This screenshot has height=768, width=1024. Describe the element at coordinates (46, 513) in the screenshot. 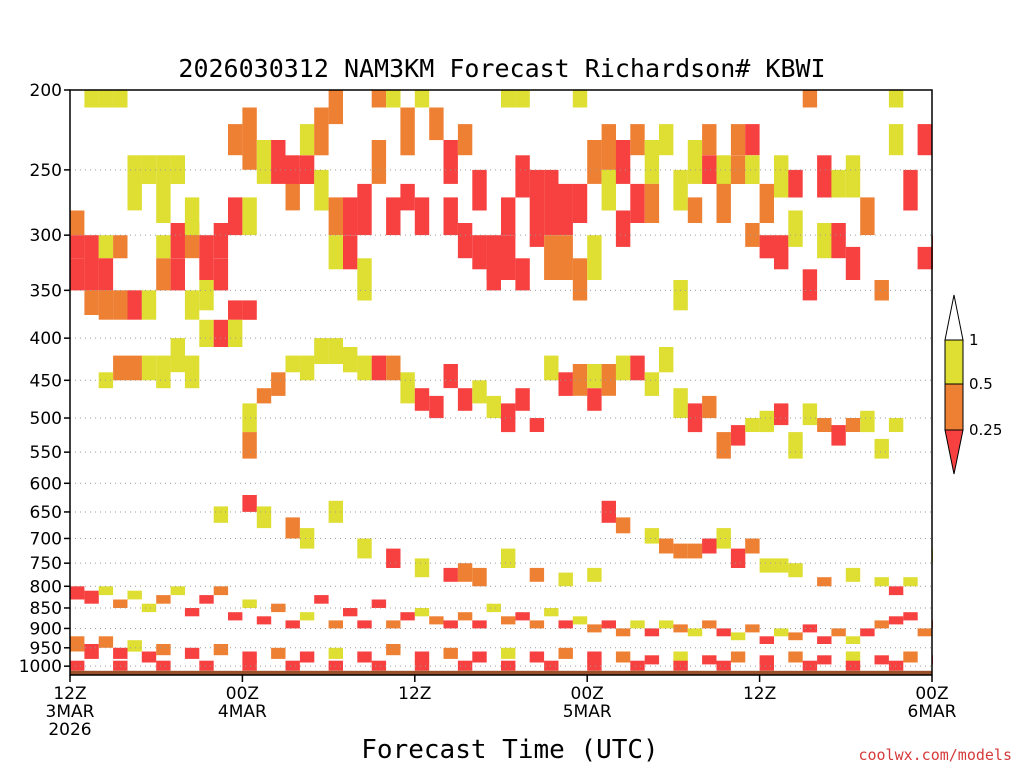

I see `y-tick-label: 650` at that location.